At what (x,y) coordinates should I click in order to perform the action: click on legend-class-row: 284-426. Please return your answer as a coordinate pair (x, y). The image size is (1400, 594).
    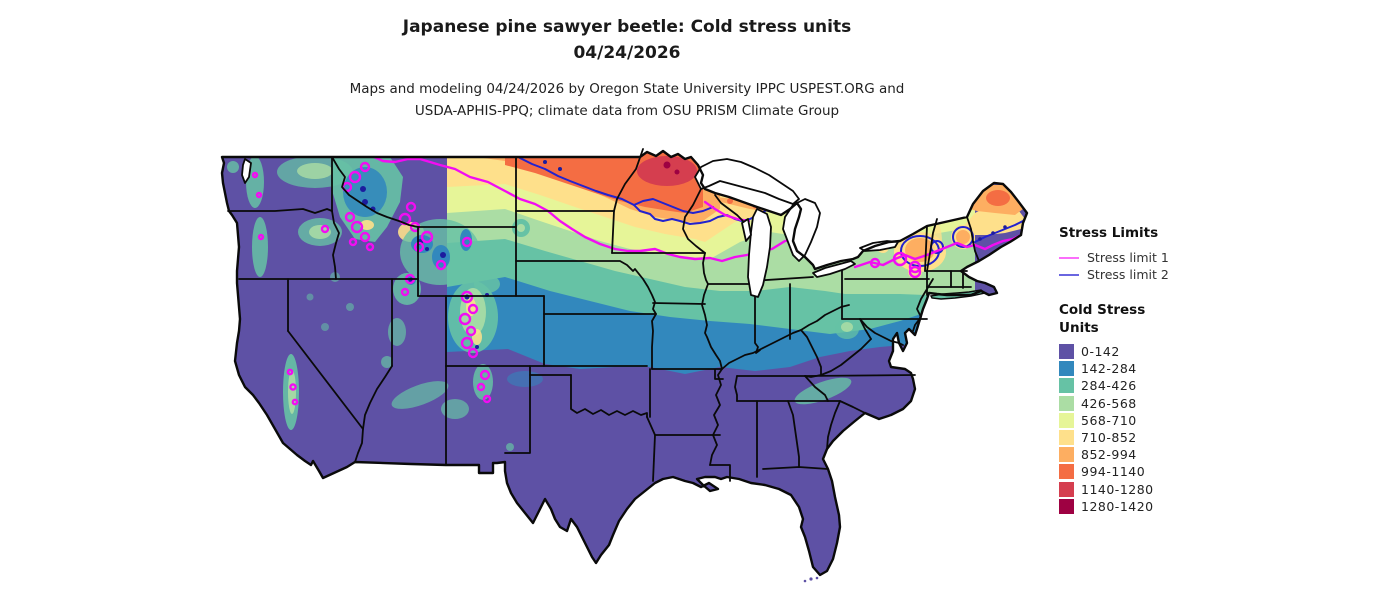
    Looking at the image, I should click on (1159, 385).